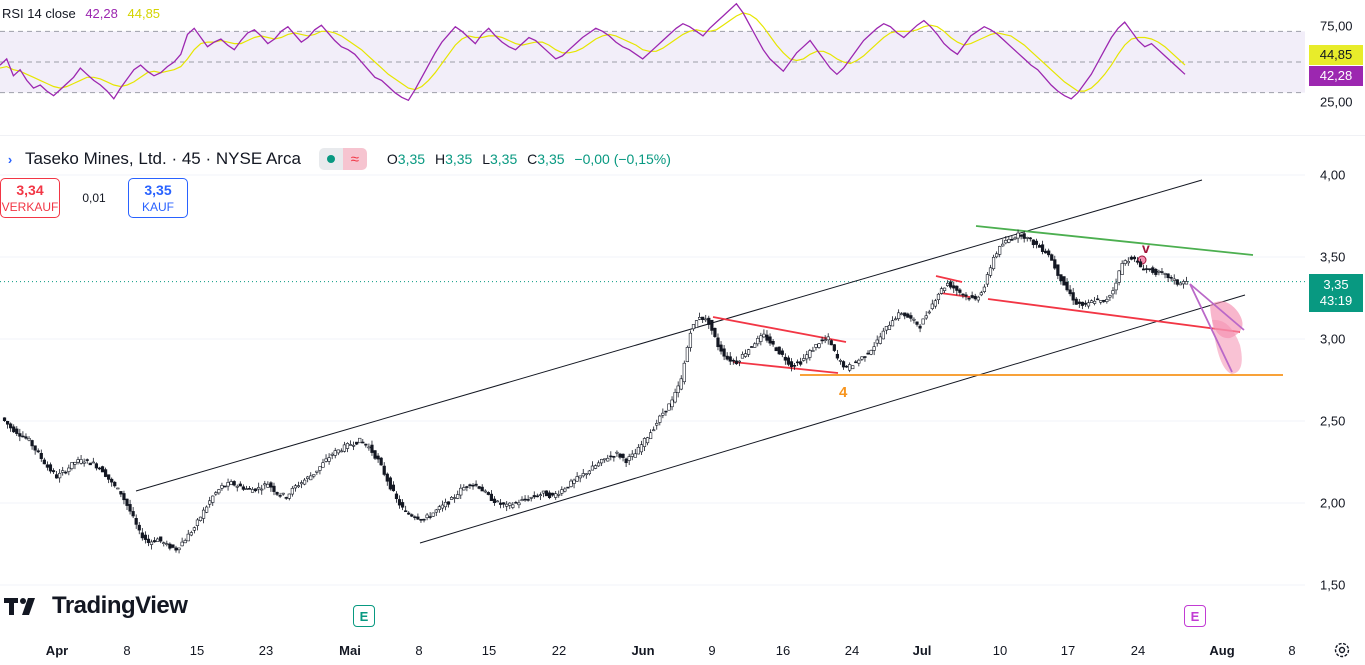 The width and height of the screenshot is (1365, 665). I want to click on rsi-value: 42,28, so click(101, 13).